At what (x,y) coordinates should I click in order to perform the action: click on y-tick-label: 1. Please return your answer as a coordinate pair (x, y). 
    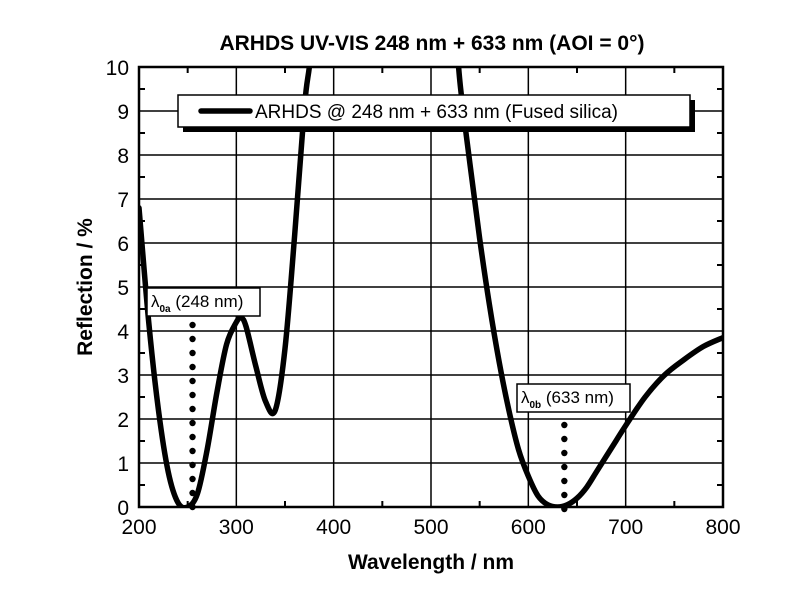
    Looking at the image, I should click on (123, 464).